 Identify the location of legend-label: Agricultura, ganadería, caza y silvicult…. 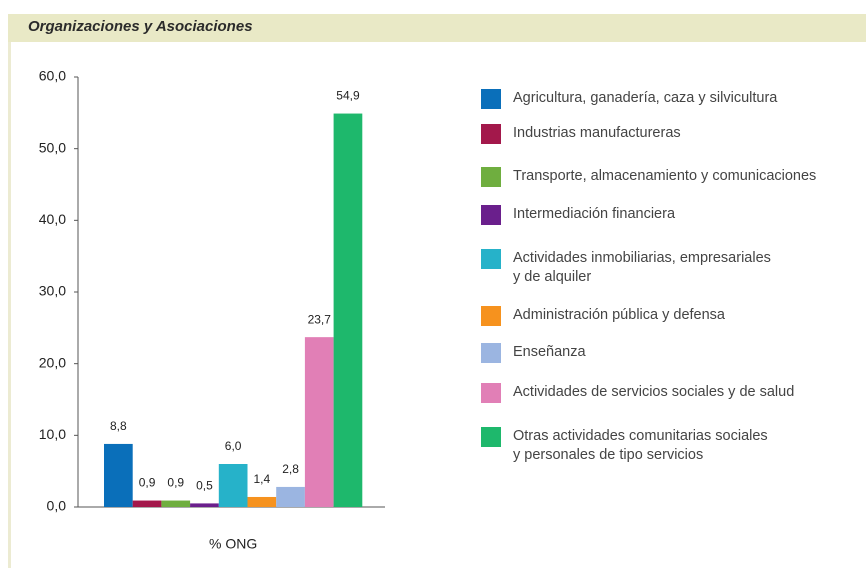
(645, 98).